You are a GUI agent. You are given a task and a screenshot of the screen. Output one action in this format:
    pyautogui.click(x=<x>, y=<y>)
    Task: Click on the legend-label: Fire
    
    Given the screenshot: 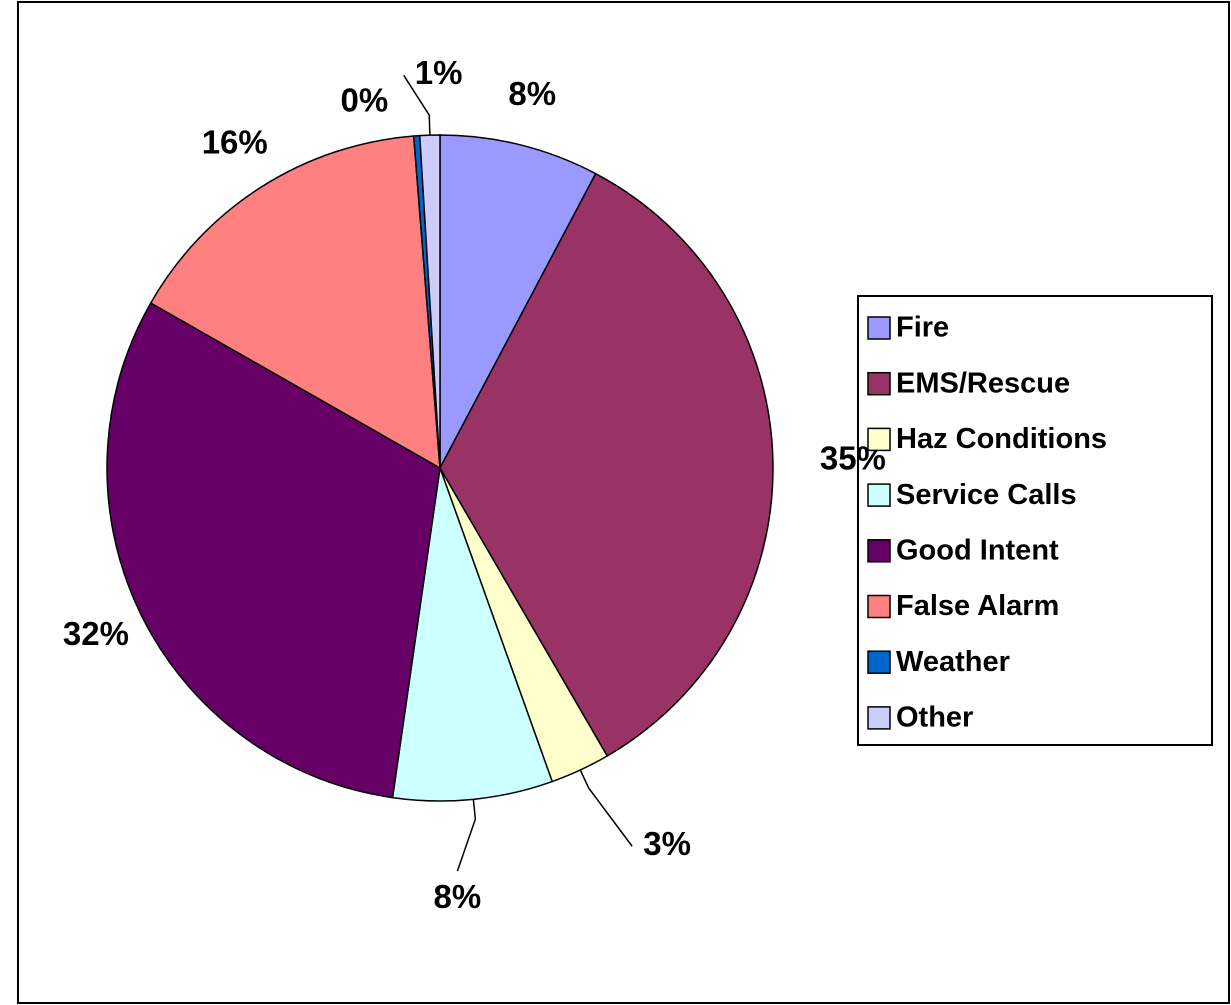 What is the action you would take?
    pyautogui.click(x=922, y=328)
    